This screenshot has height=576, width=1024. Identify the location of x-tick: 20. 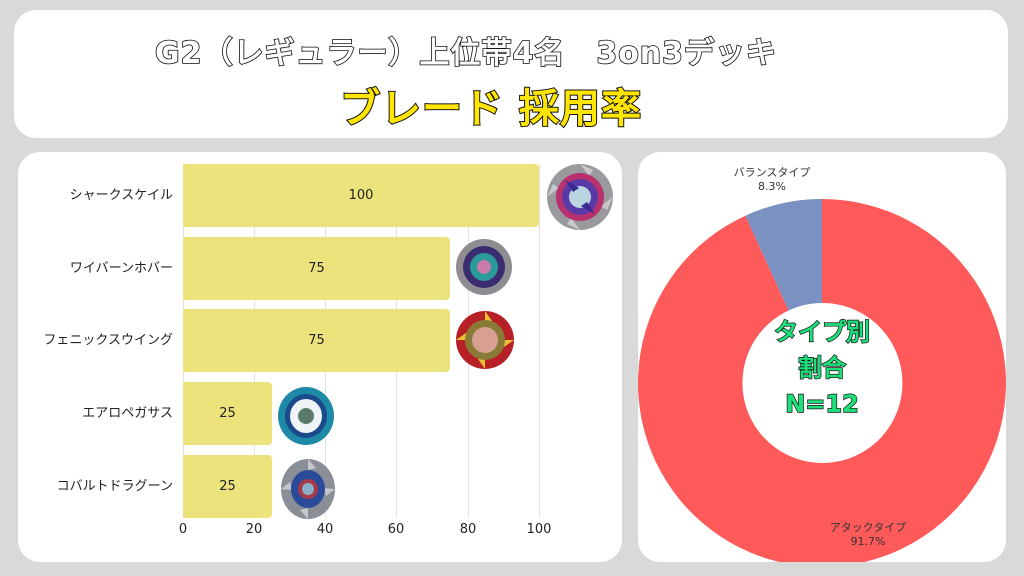
(254, 529).